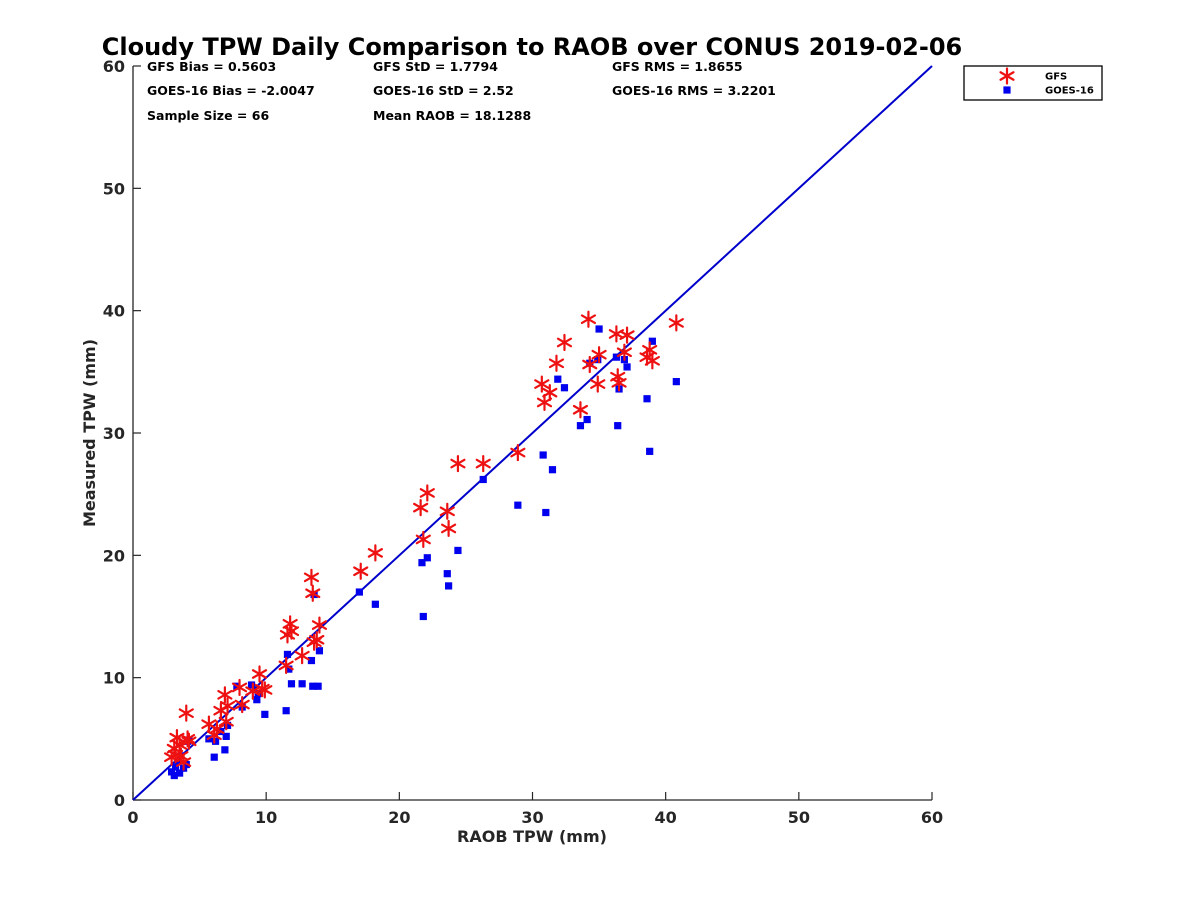 The height and width of the screenshot is (900, 1200). Describe the element at coordinates (114, 66) in the screenshot. I see `y-tick-label: 60` at that location.